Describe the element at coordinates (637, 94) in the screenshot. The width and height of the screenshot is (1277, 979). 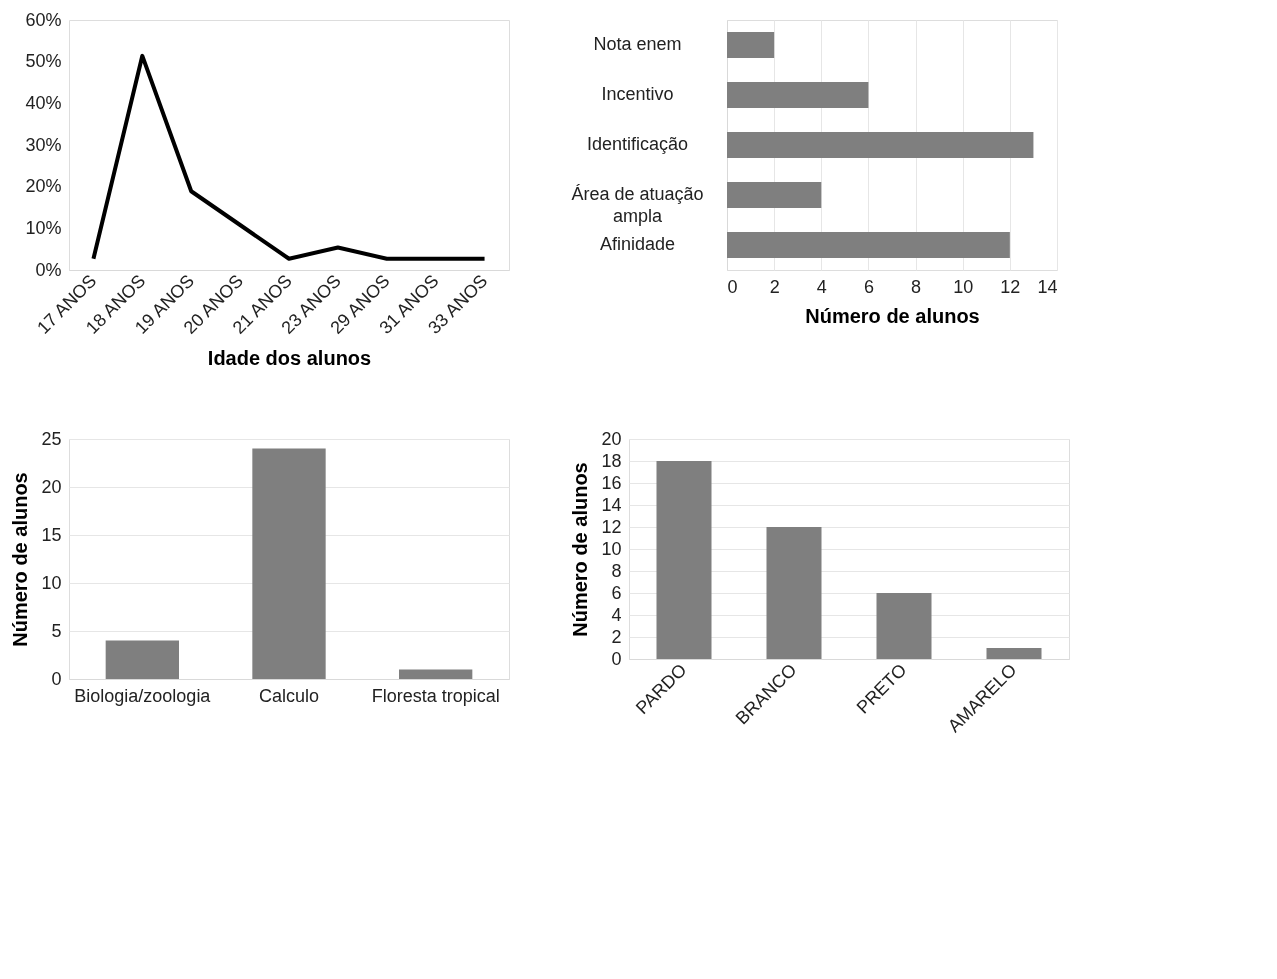
I see `y-tick-label: Incentivo` at that location.